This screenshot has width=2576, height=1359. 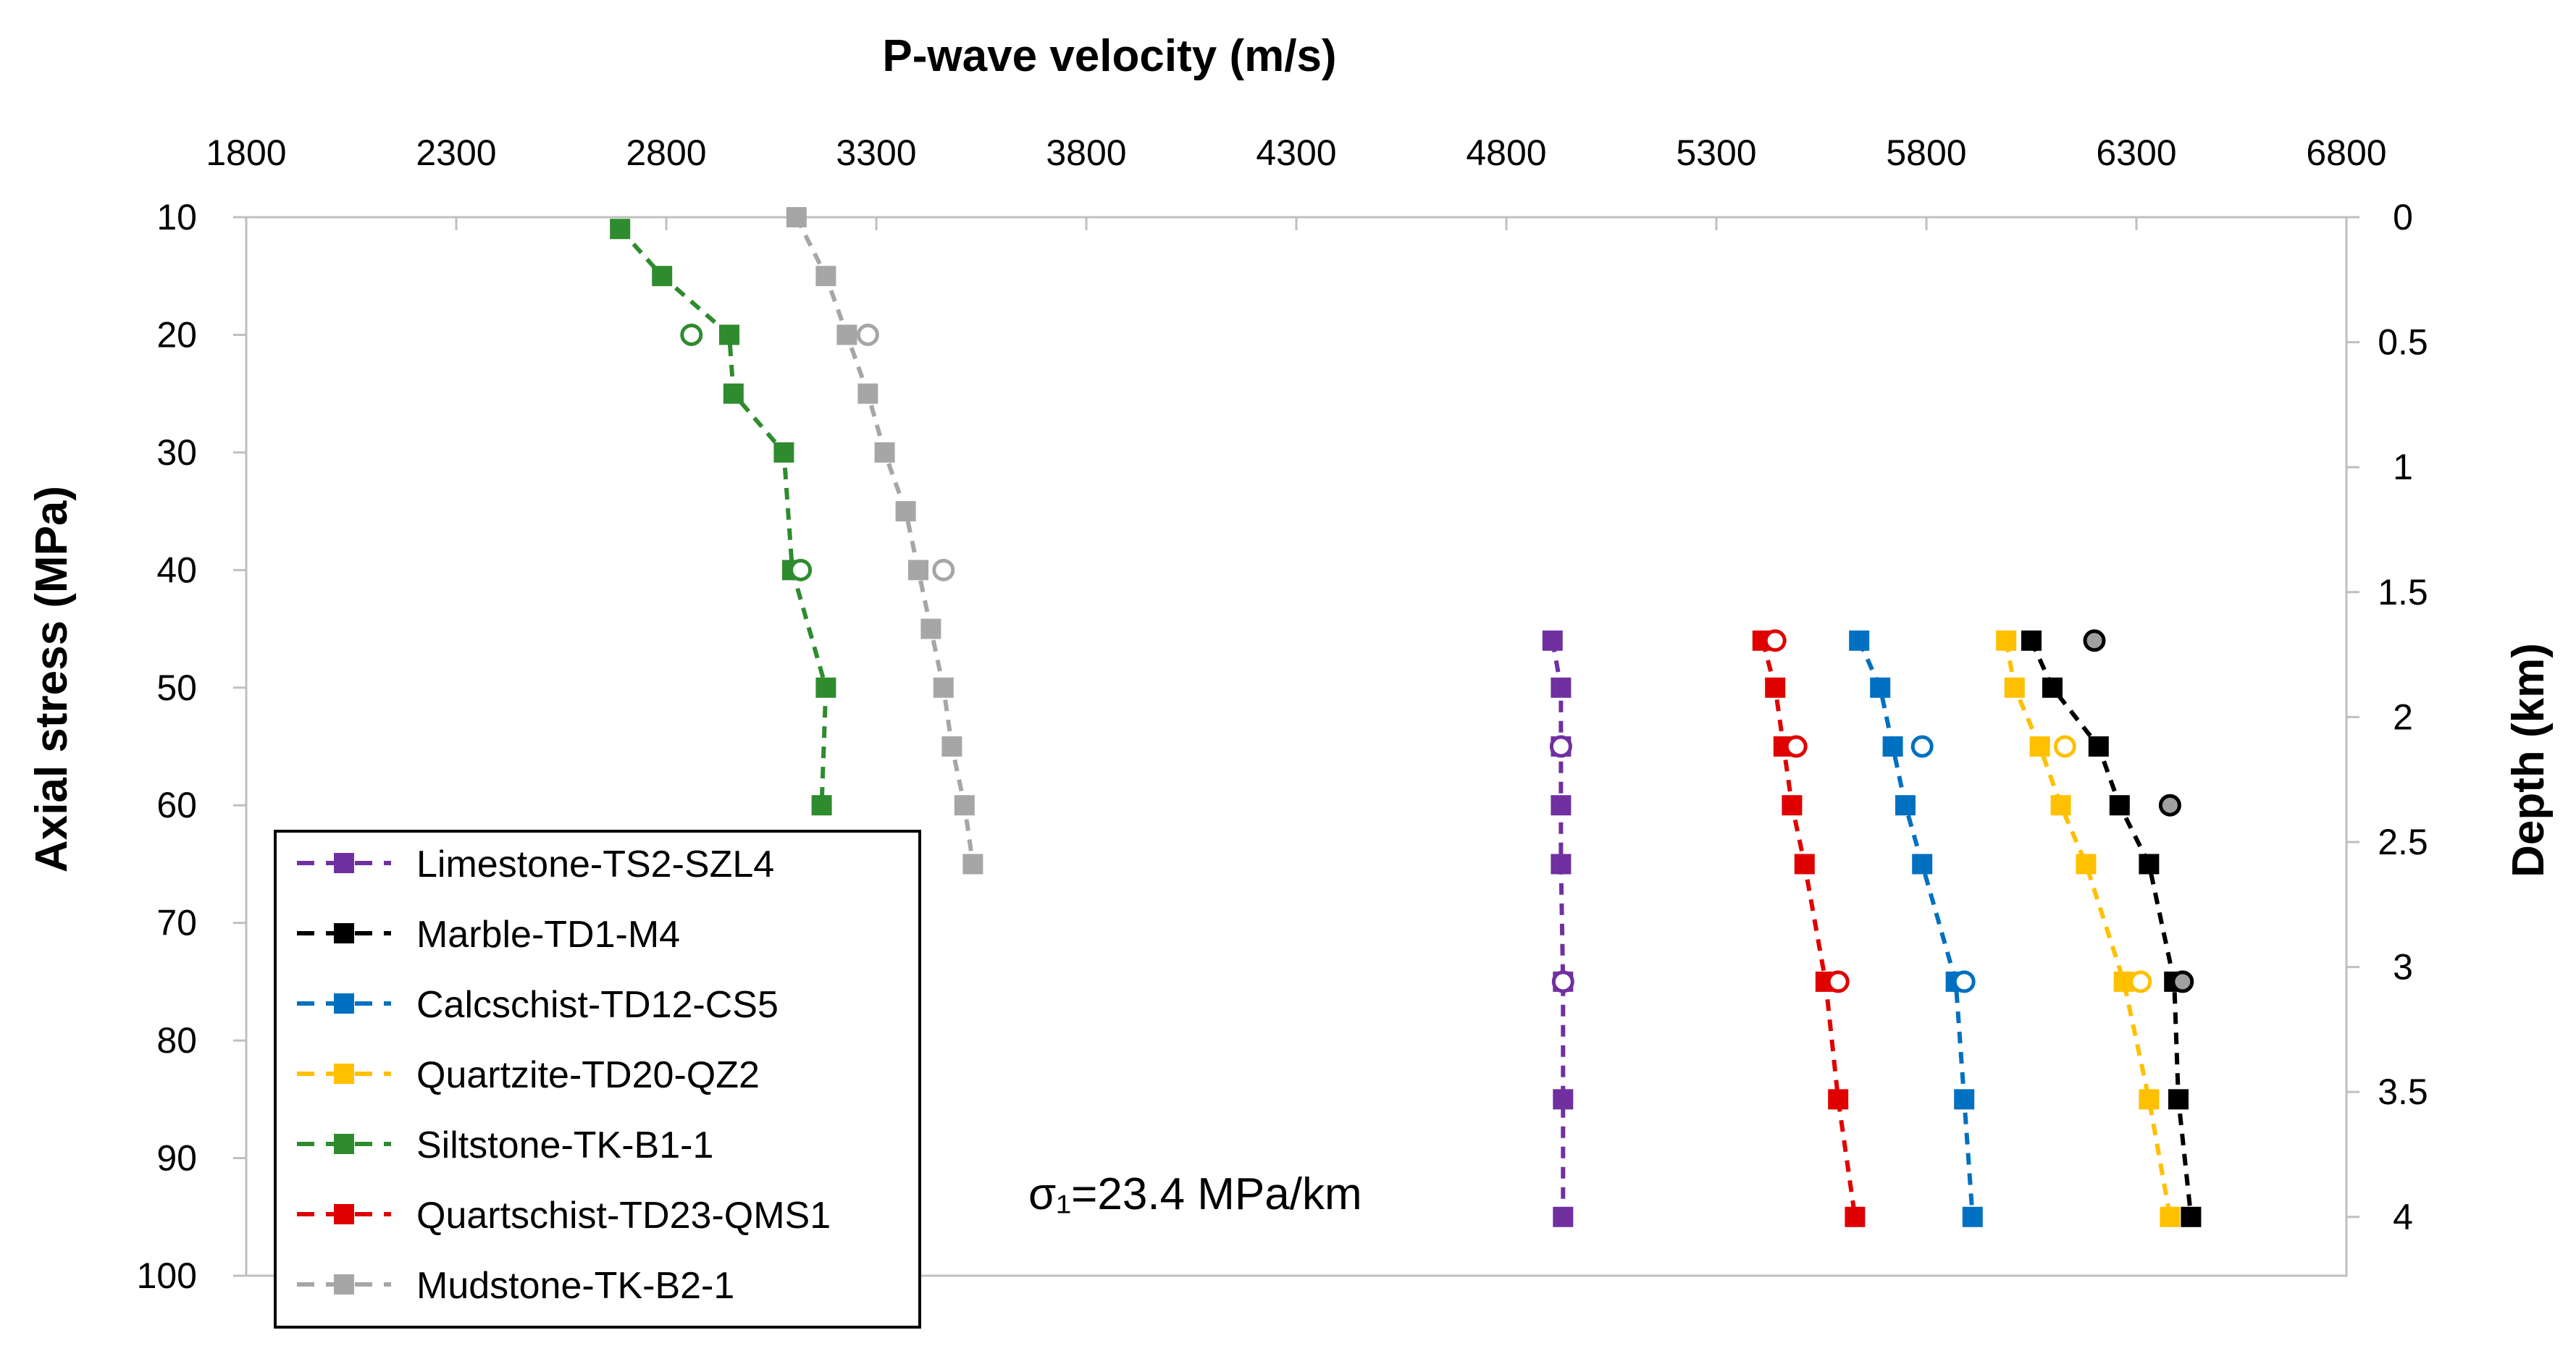 I want to click on y2-axis-title: Depth (km), so click(x=2529, y=760).